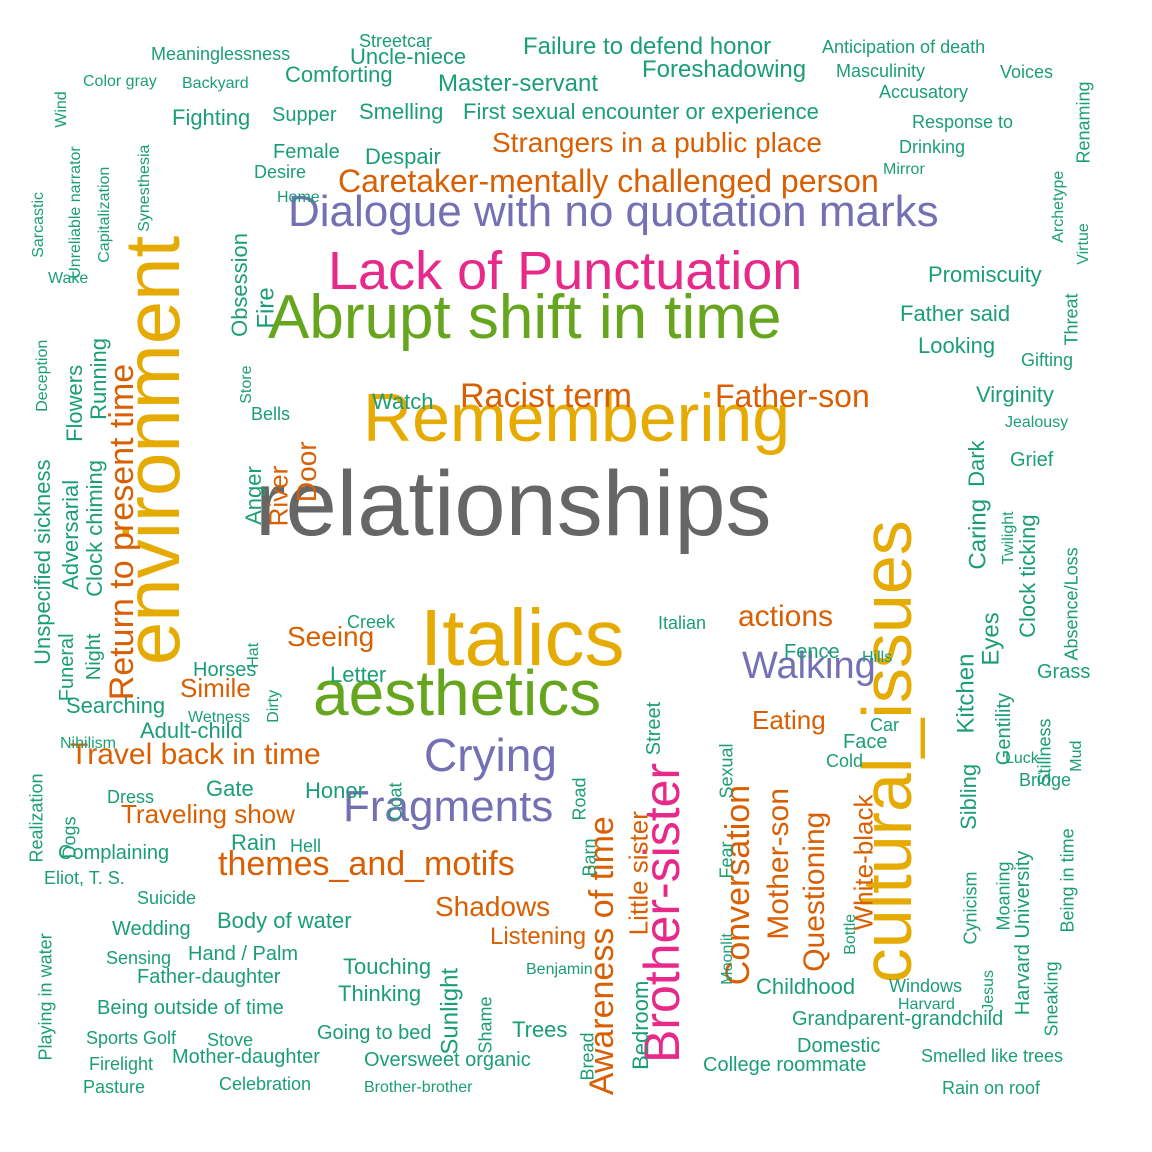  Describe the element at coordinates (978, 534) in the screenshot. I see `word-caring: Caring` at that location.